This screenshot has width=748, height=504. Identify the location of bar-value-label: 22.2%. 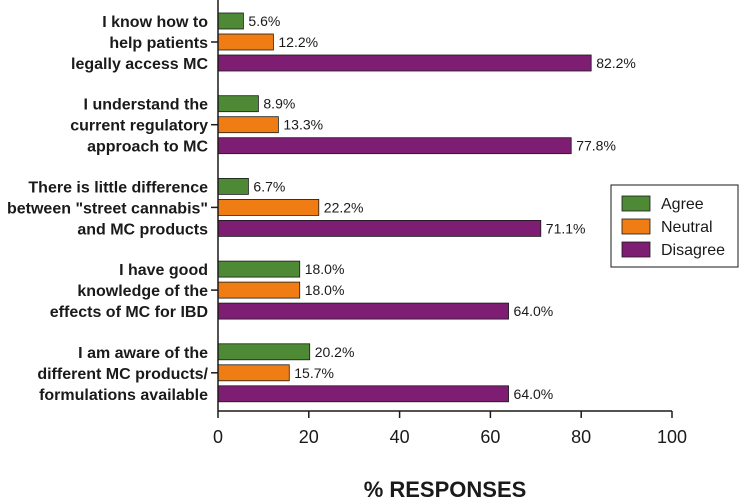
(344, 207).